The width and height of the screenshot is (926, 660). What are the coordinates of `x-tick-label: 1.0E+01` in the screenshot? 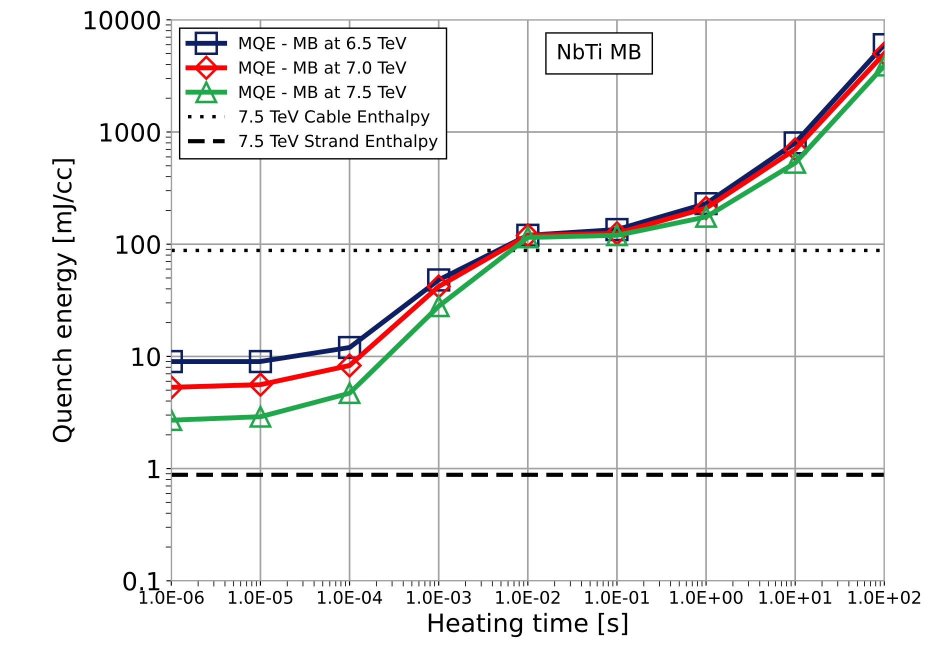 It's located at (796, 597).